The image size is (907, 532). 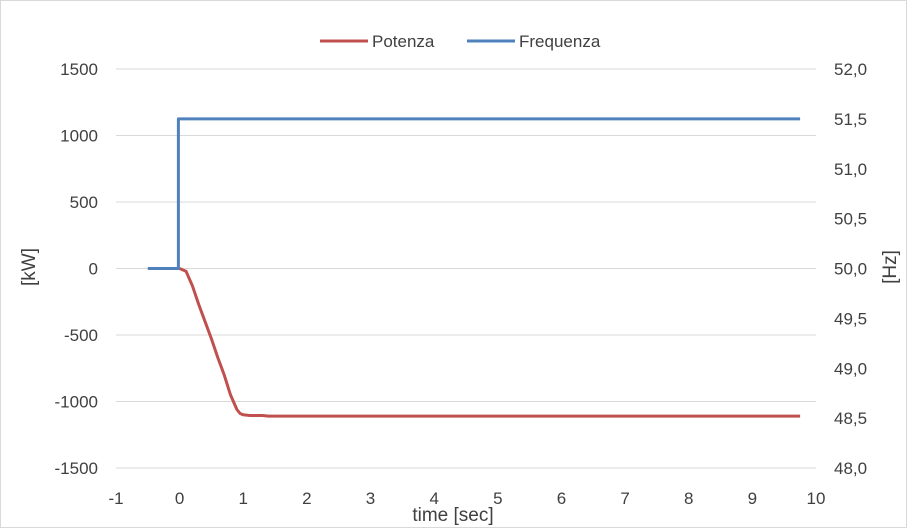 What do you see at coordinates (81, 335) in the screenshot?
I see `left-y-tick-label: -500` at bounding box center [81, 335].